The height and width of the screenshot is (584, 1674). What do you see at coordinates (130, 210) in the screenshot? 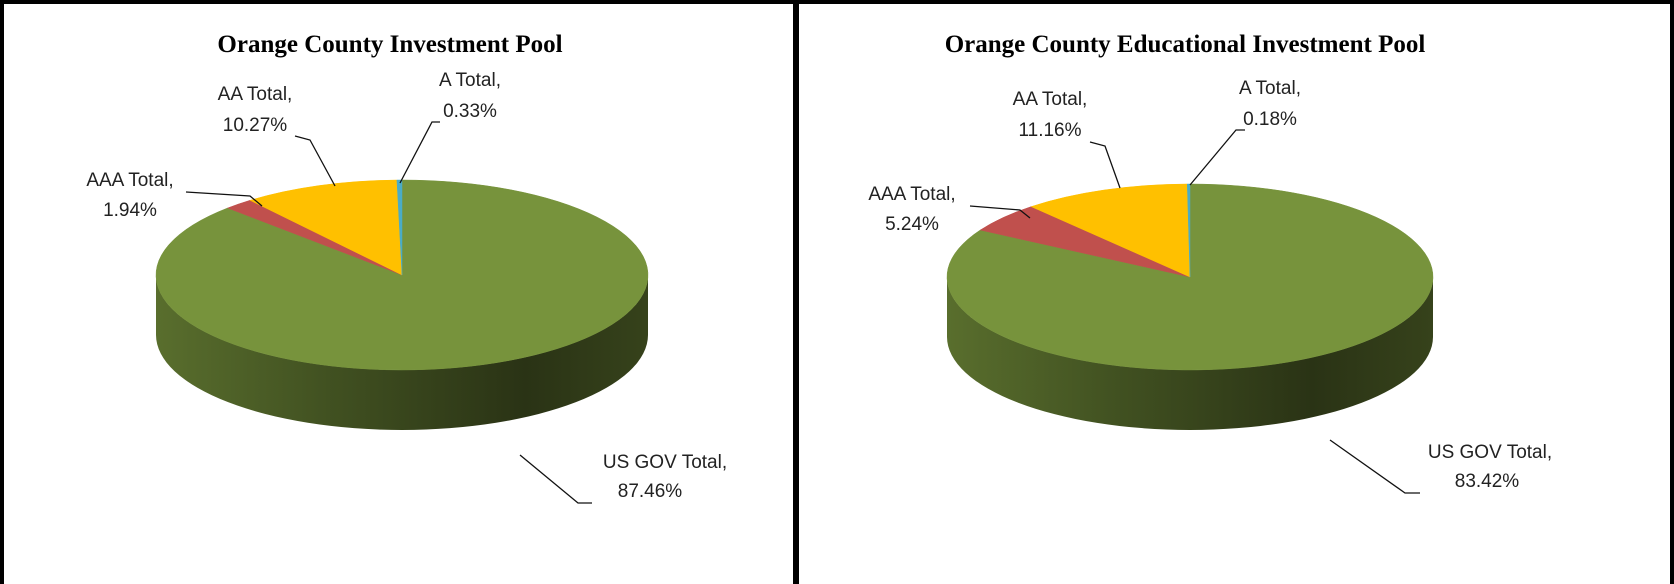
I see `data-label-value: 1.94%` at bounding box center [130, 210].